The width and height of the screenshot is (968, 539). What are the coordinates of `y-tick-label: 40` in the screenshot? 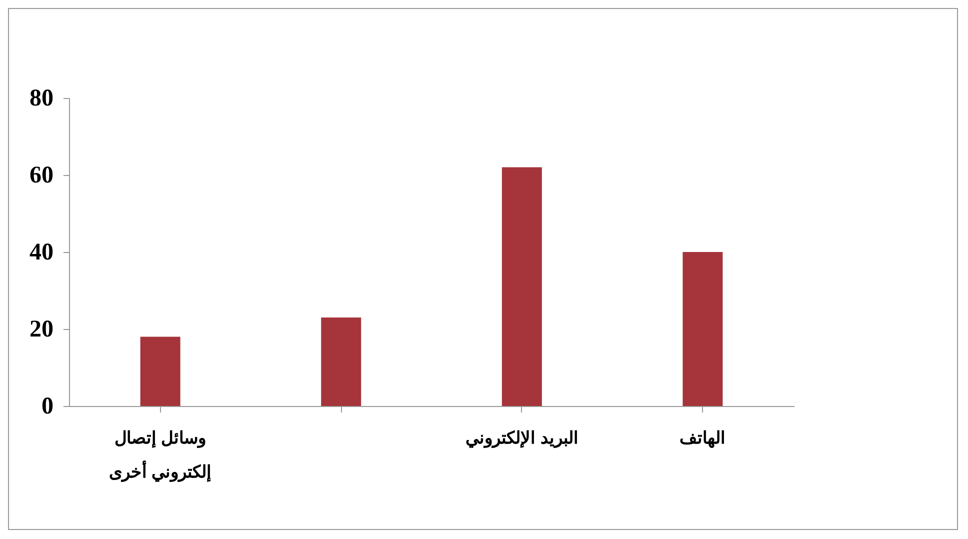 It's located at (42, 253).